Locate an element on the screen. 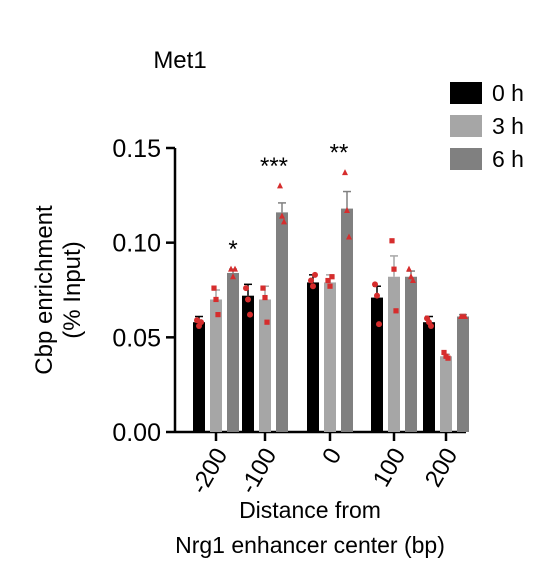 Image resolution: width=547 pixels, height=571 pixels. bar-6h--100 is located at coordinates (282, 322).